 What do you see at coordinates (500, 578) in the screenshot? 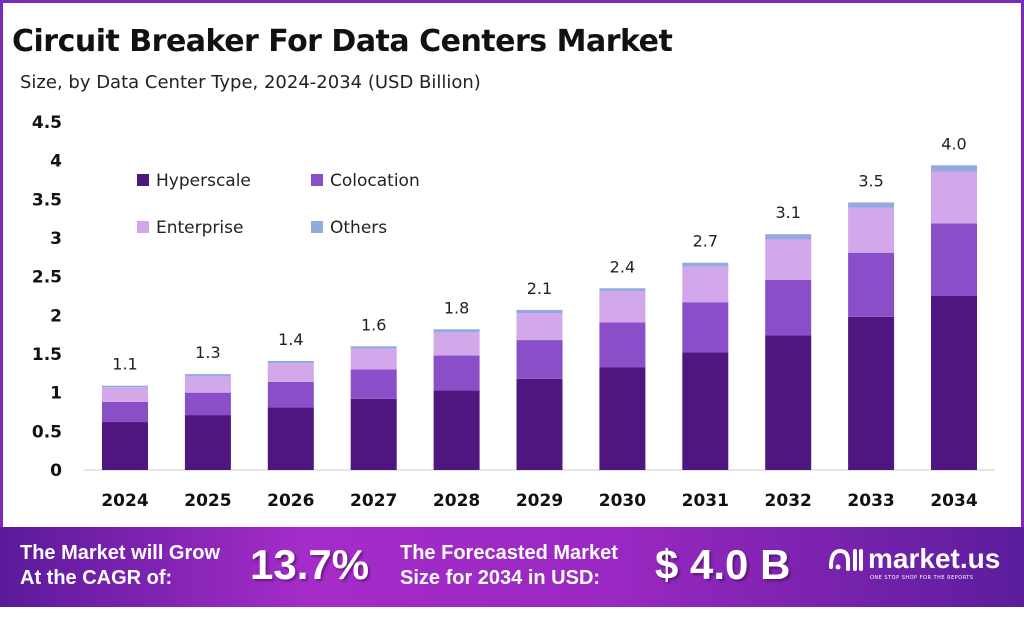
I see `forecast-label-line2: Size for 2034 in USD:` at bounding box center [500, 578].